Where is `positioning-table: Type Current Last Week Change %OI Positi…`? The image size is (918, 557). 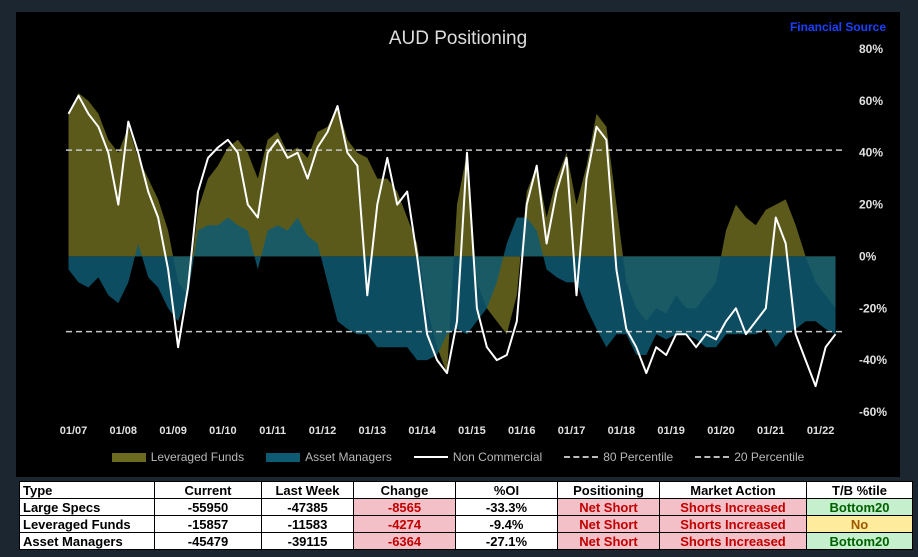
positioning-table: Type Current Last Week Change %OI Positi… is located at coordinates (466, 515).